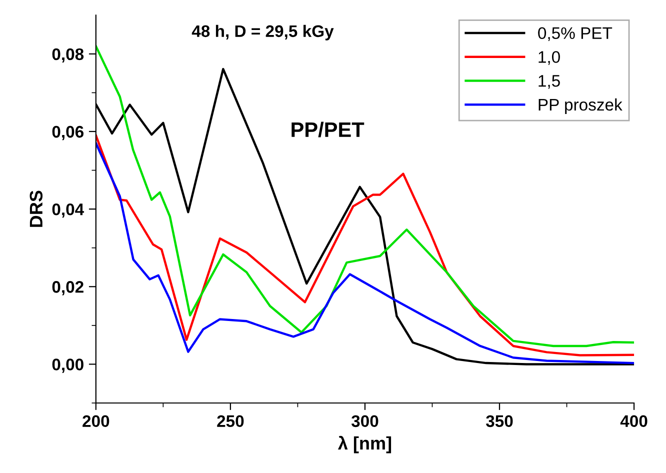  I want to click on y-tick-label: 0,08, so click(68, 55).